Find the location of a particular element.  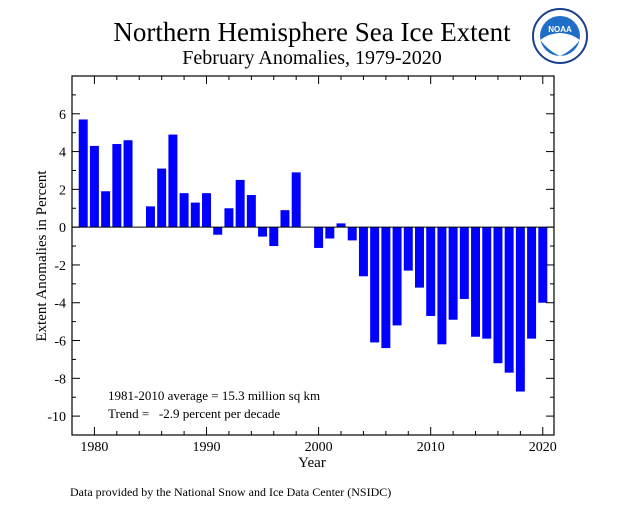

bar-1998 is located at coordinates (296, 200).